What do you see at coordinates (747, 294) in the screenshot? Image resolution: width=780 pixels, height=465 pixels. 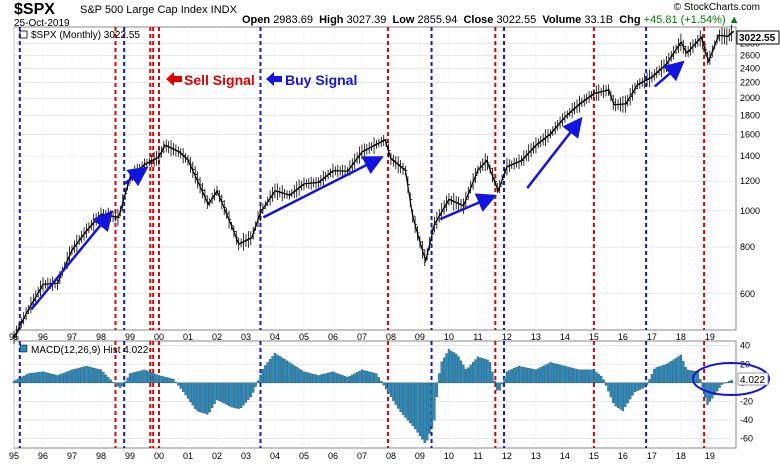 I see `price-y-tick-label: 600` at bounding box center [747, 294].